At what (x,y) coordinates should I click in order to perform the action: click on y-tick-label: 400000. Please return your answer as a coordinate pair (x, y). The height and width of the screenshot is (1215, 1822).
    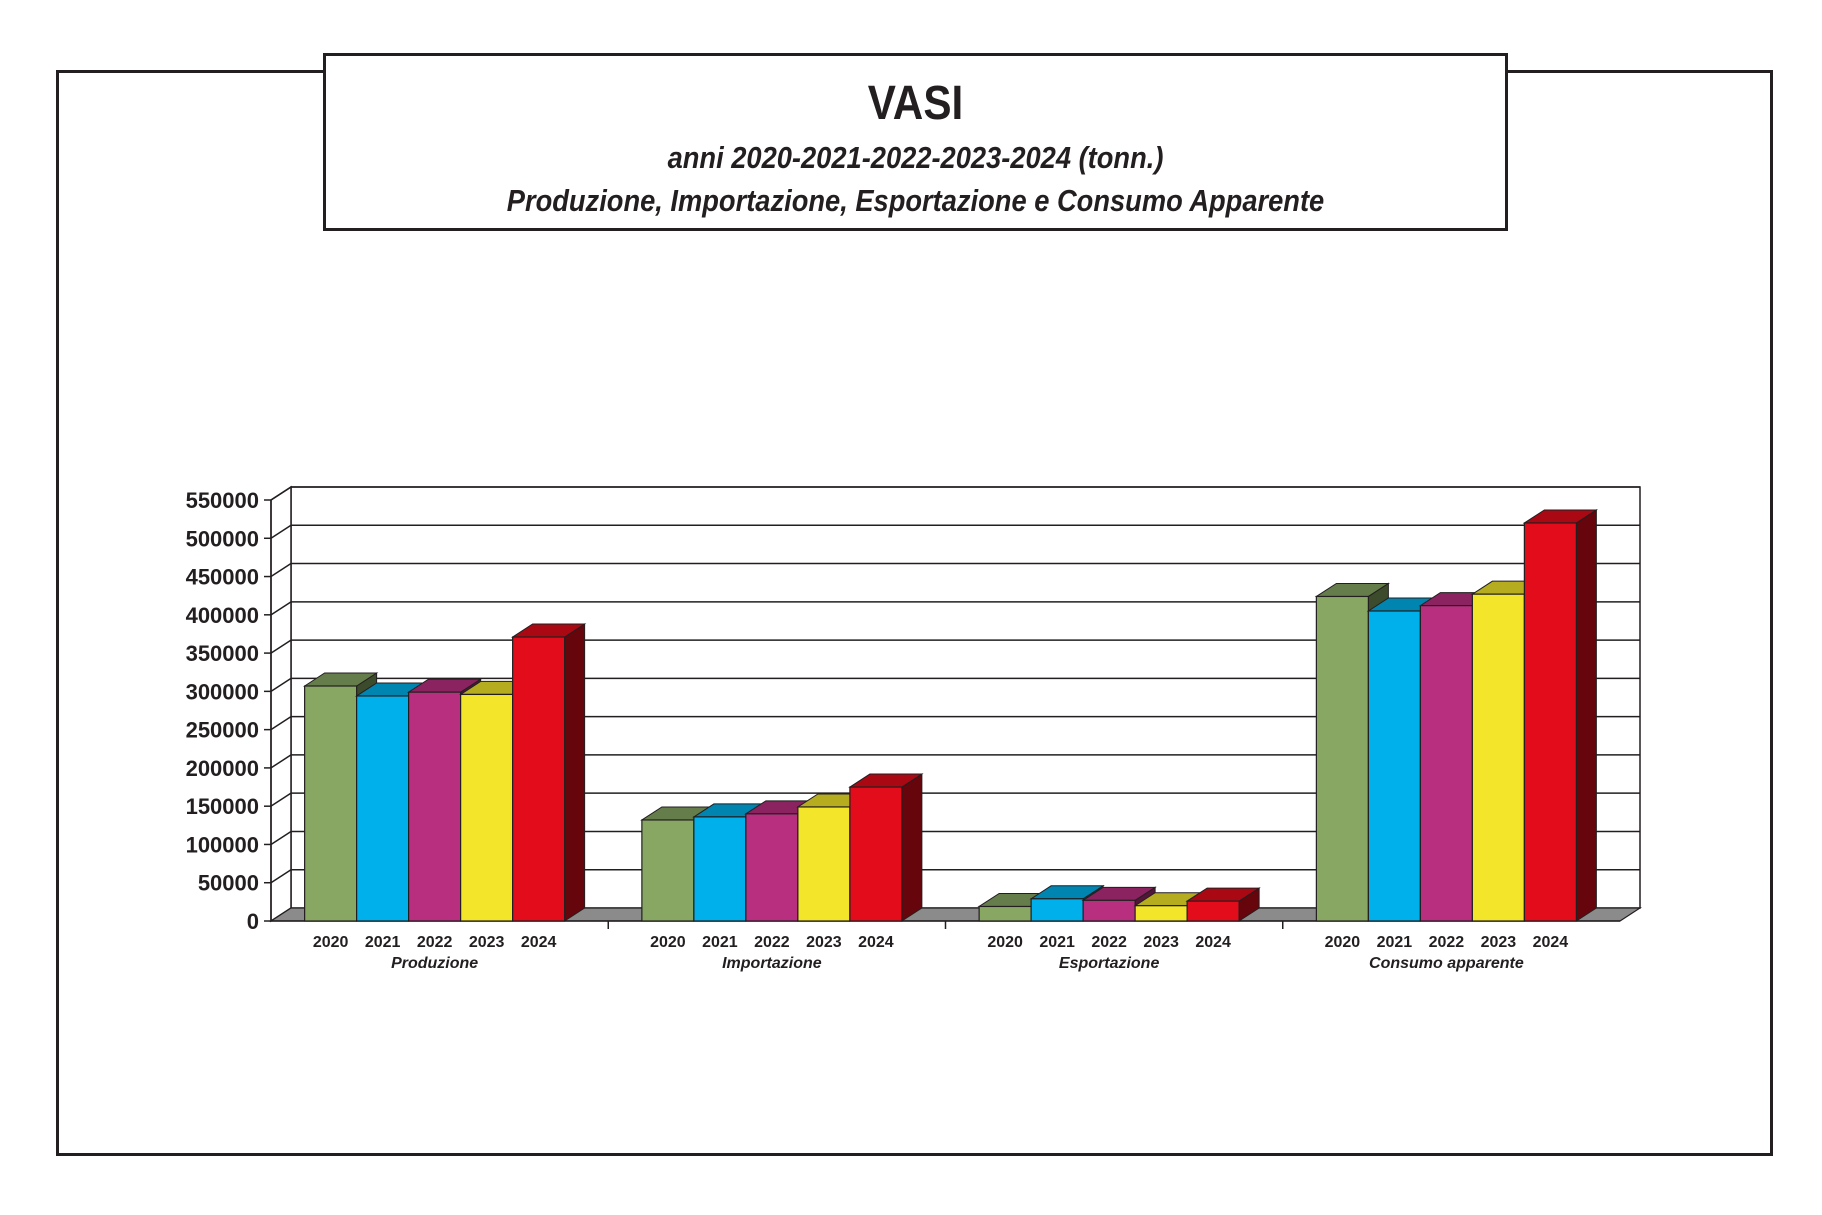
    Looking at the image, I should click on (222, 615).